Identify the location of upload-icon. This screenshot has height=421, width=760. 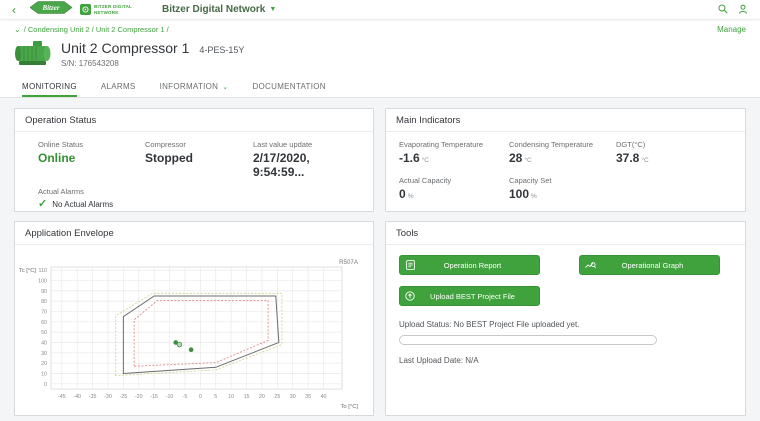
(410, 296).